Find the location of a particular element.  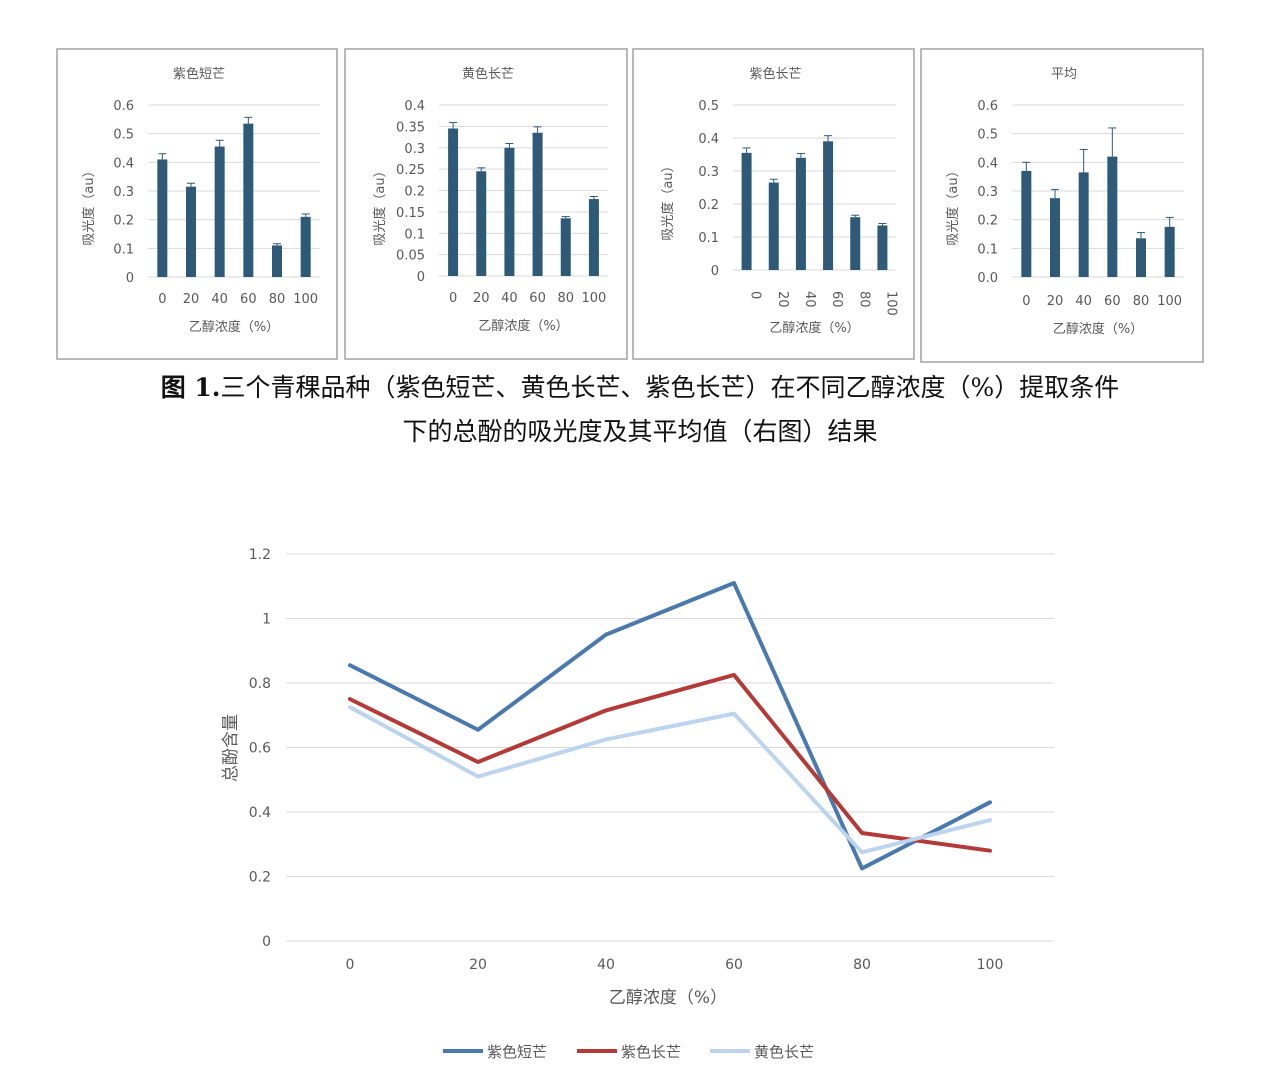

figure-caption-line1: 三个青稞品种（紫色短芒、黄色长芒、紫色长芒）在不同乙醇浓度（%）提取条件 is located at coordinates (670, 387).